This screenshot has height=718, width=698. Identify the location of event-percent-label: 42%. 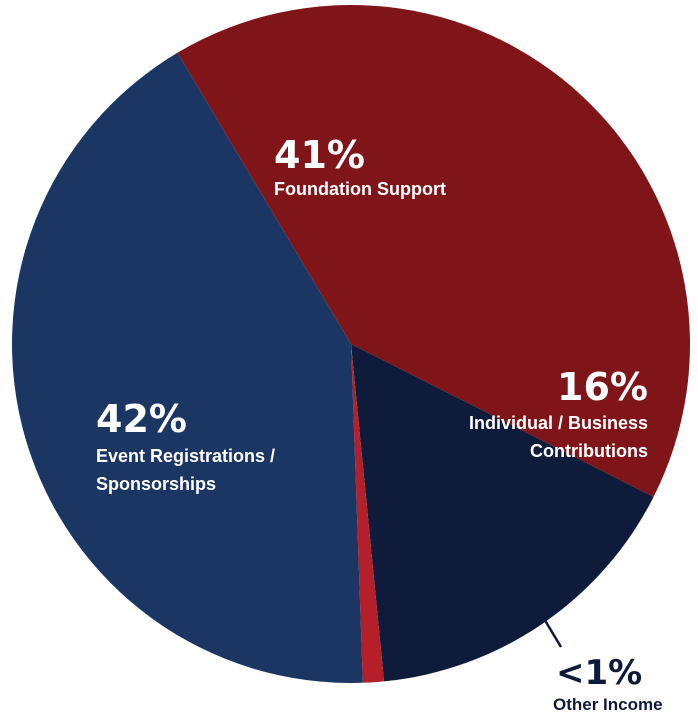
(141, 419).